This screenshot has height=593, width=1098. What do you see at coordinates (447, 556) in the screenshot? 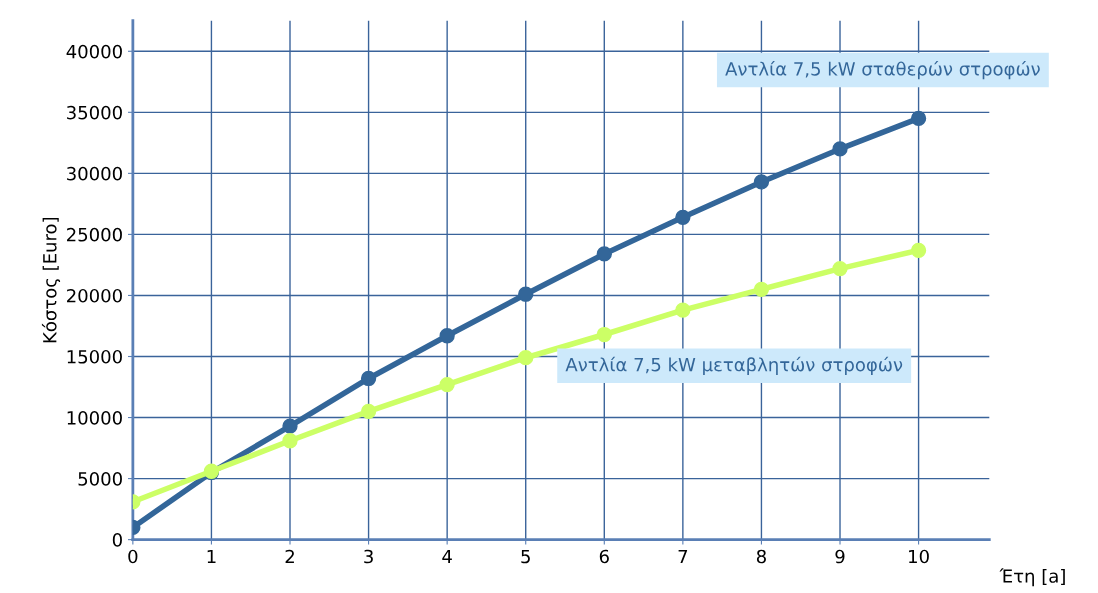
I see `x-tick-label: 4` at bounding box center [447, 556].